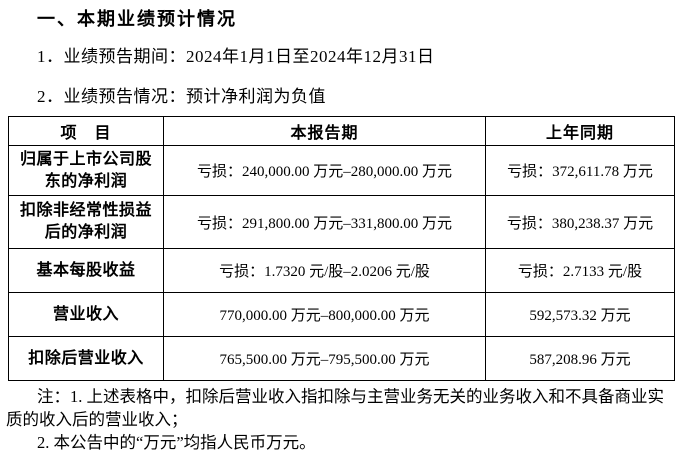  Describe the element at coordinates (86, 170) in the screenshot. I see `row-label-net-profit: 归属于上市公司股东的净利润` at that location.